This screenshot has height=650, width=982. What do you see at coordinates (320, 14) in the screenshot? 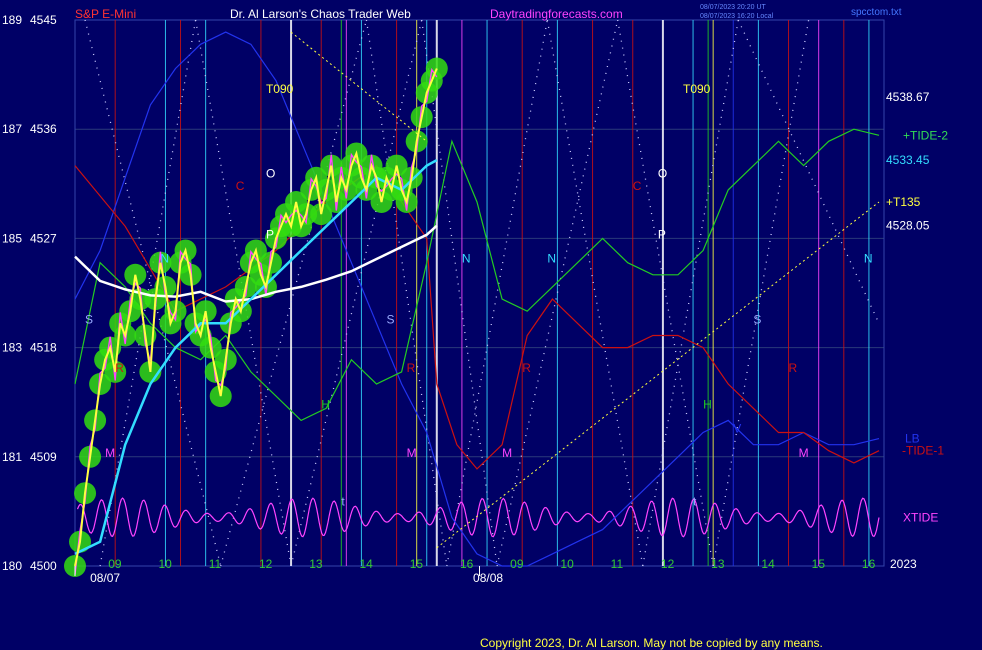
I see `site-title: Dr. Al Larson's Chaos Trader Web` at bounding box center [320, 14].